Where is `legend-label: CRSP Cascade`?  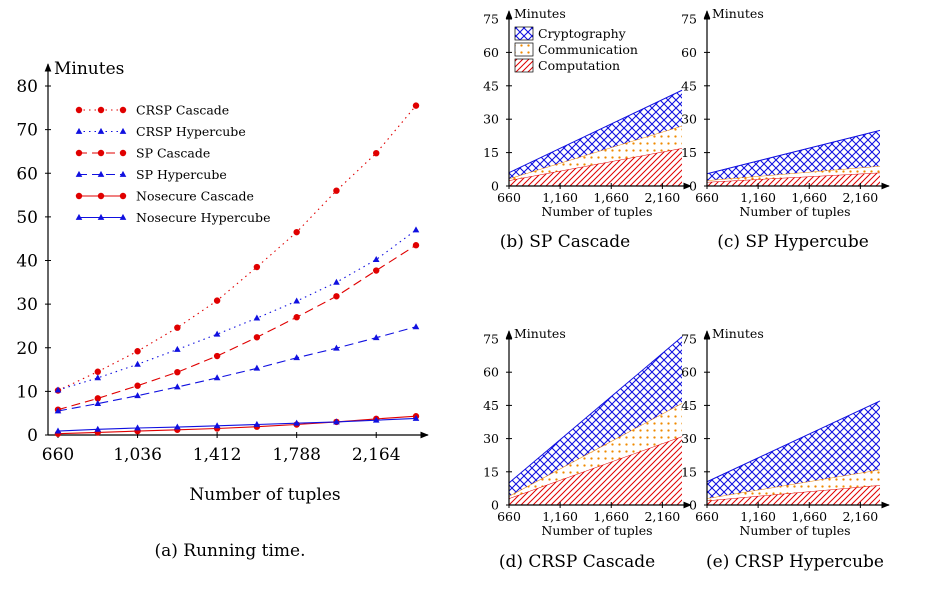 legend-label: CRSP Cascade is located at coordinates (182, 110).